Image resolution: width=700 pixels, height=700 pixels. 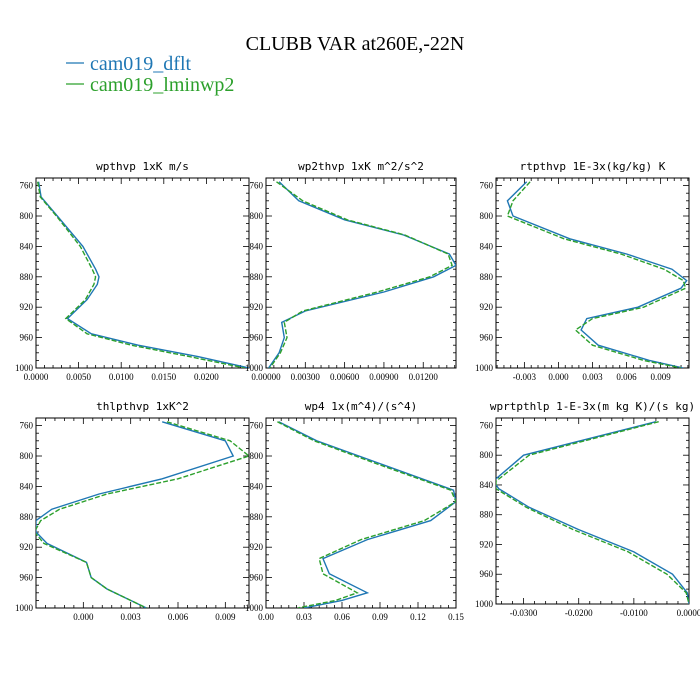 What do you see at coordinates (142, 166) in the screenshot?
I see `panel-title: wpthvp 1xK m/s` at bounding box center [142, 166].